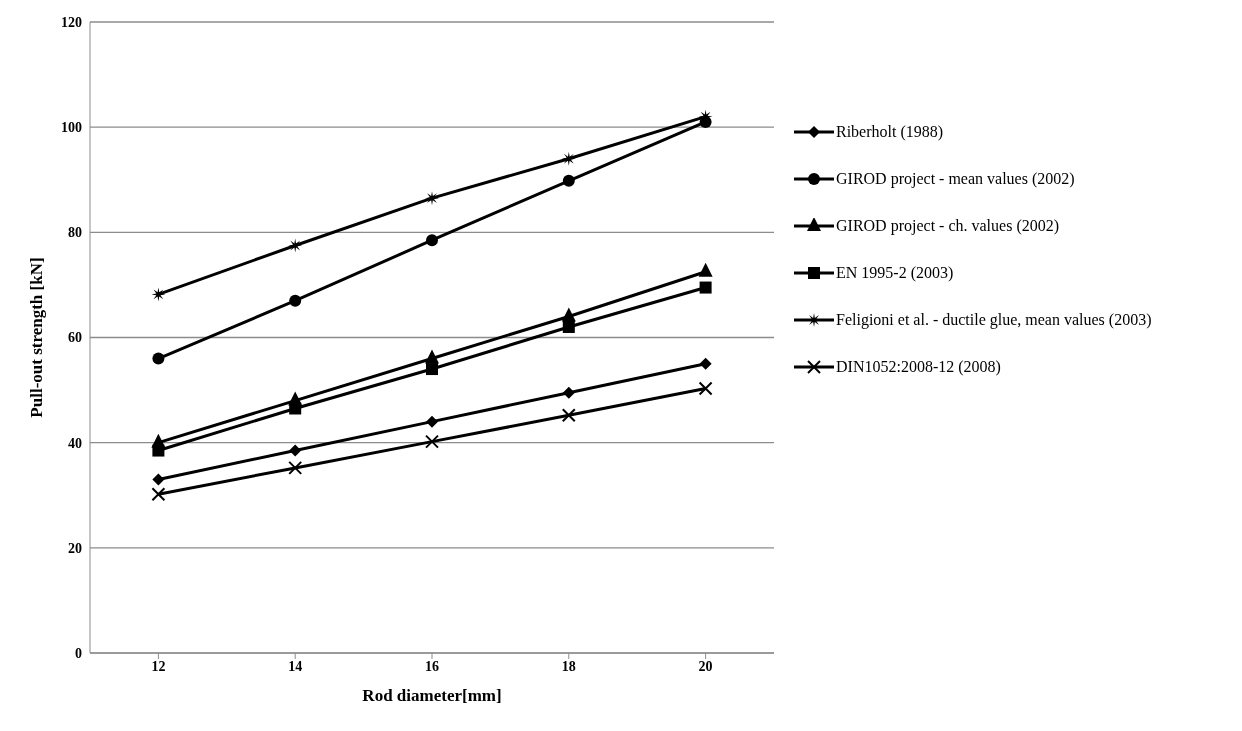 The height and width of the screenshot is (731, 1242). I want to click on y-tick-label: 20, so click(75, 548).